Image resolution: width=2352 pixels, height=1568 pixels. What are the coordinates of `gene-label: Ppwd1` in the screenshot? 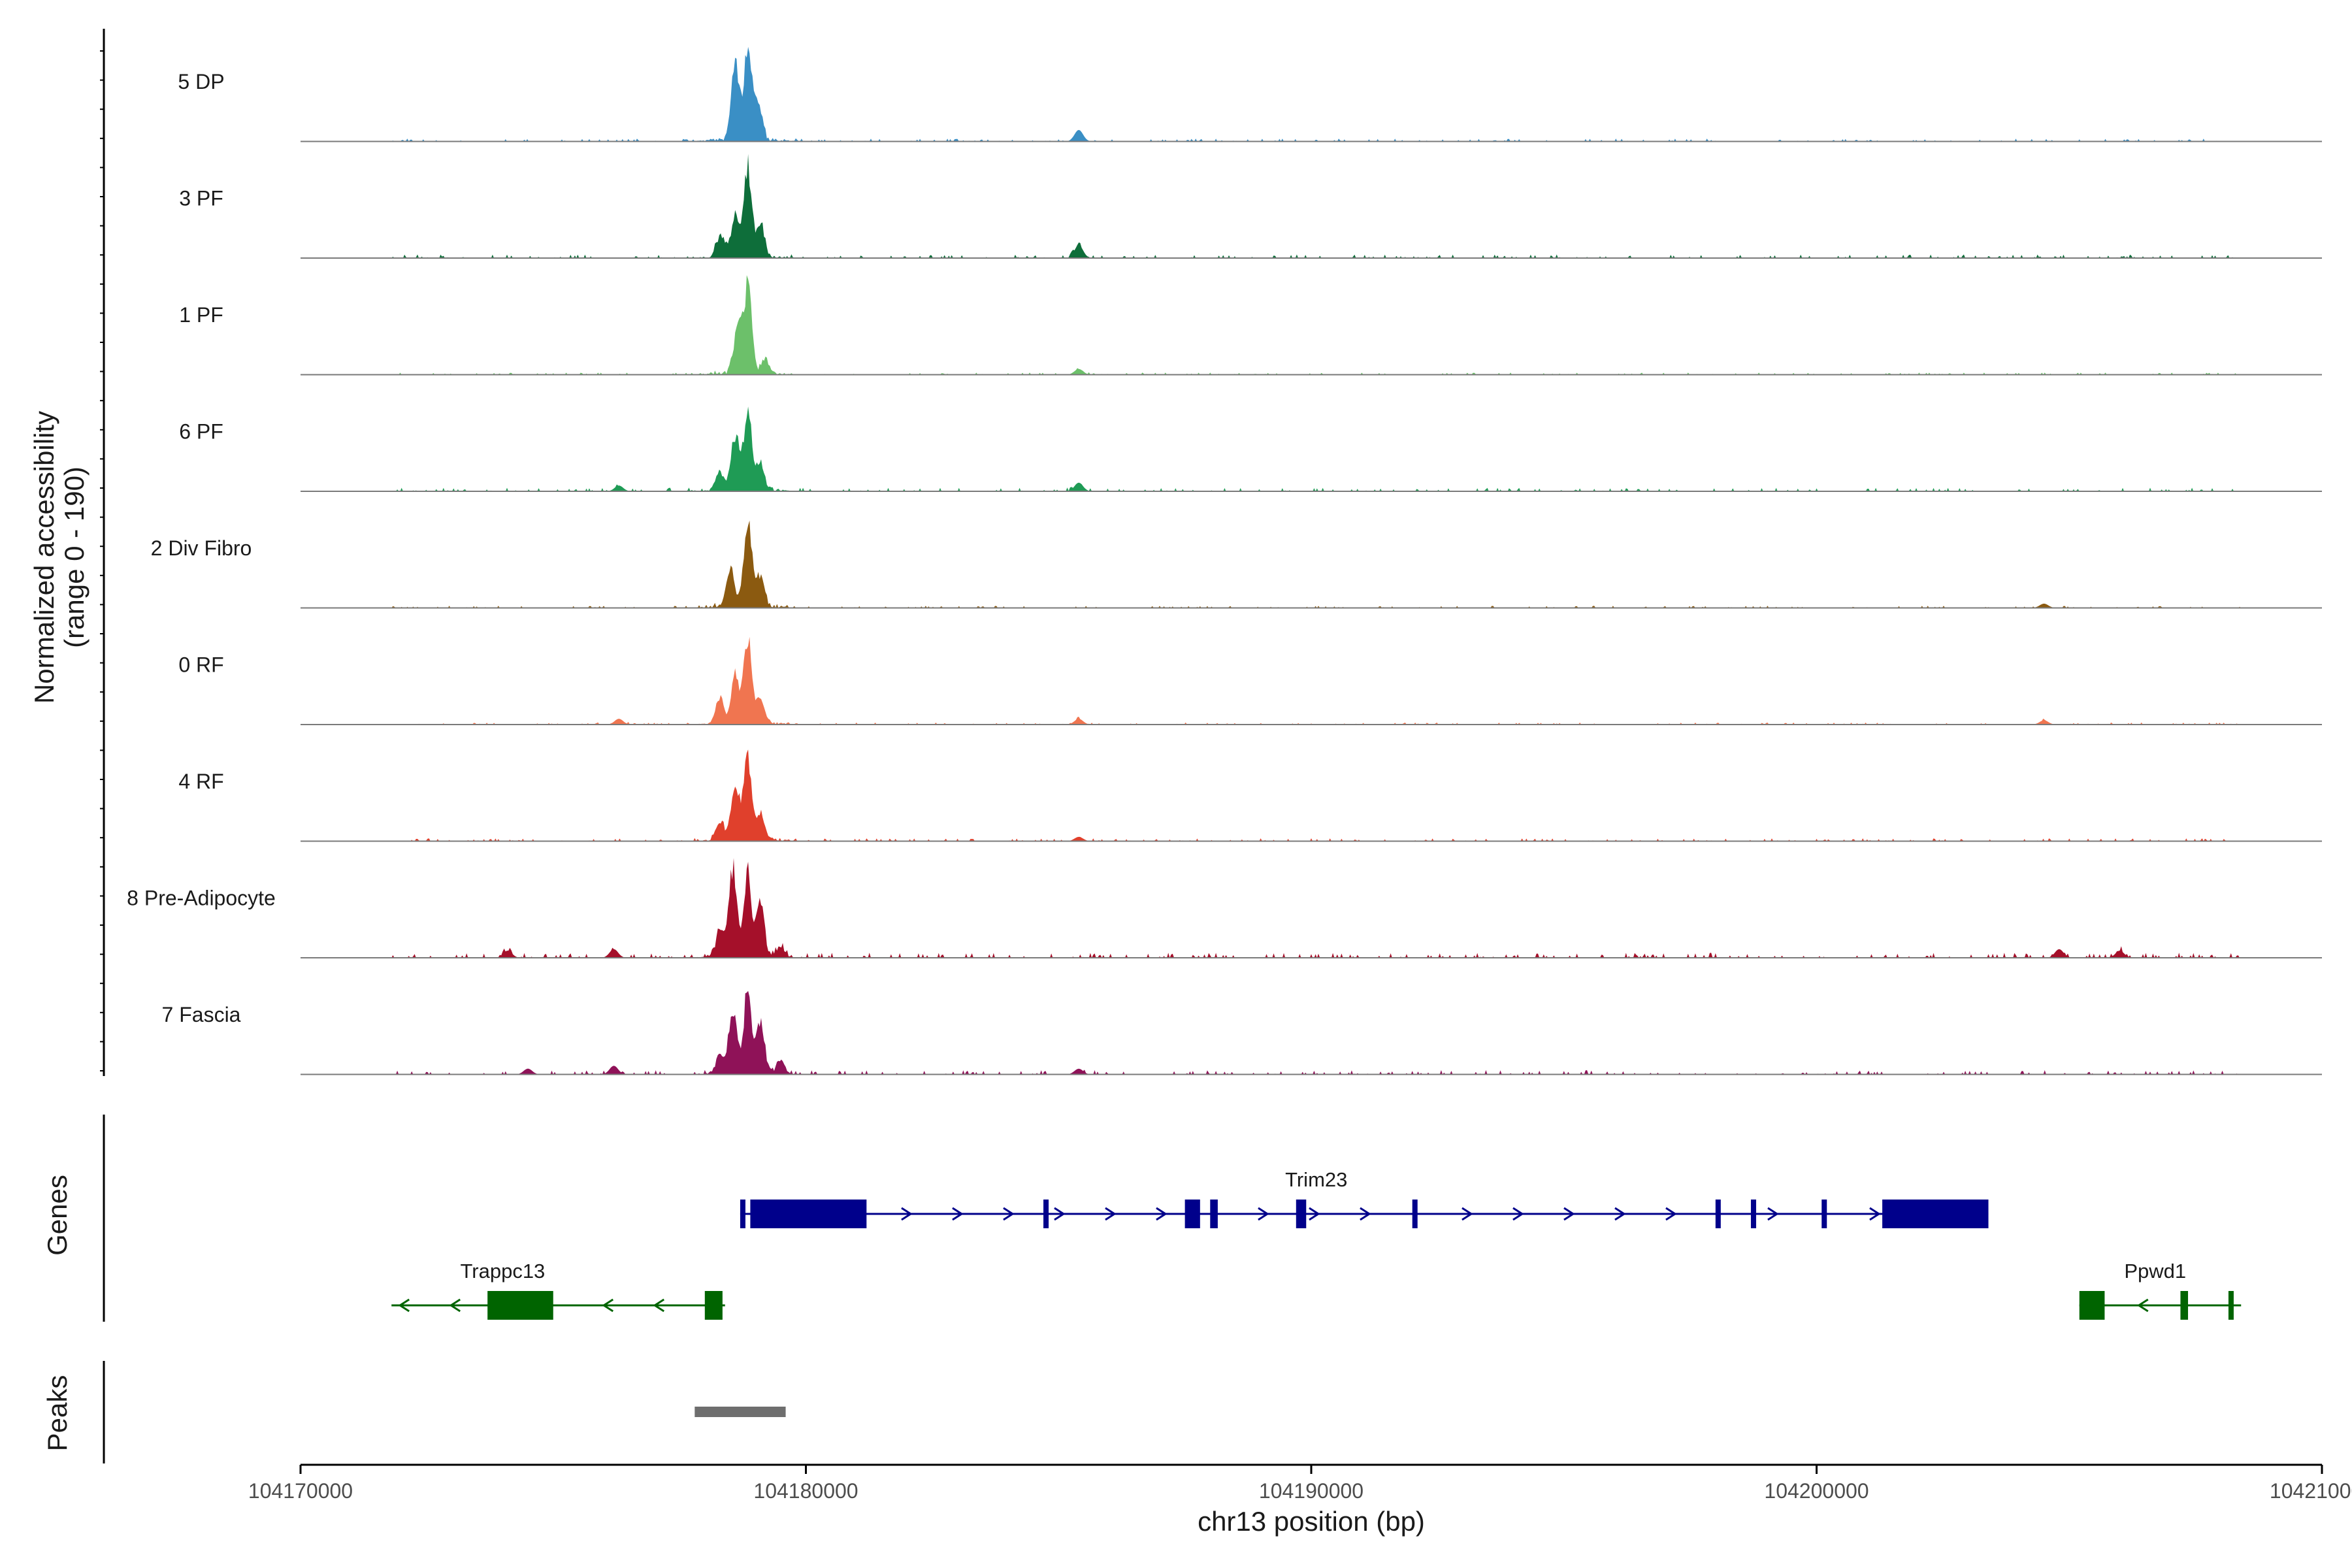 It's located at (2155, 1271).